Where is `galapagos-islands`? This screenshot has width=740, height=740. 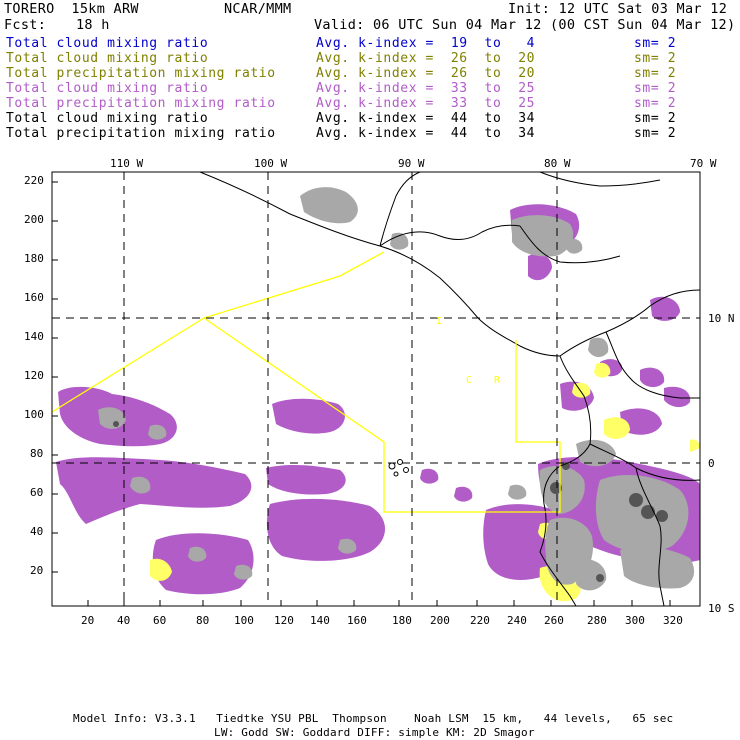 galapagos-islands is located at coordinates (398, 468).